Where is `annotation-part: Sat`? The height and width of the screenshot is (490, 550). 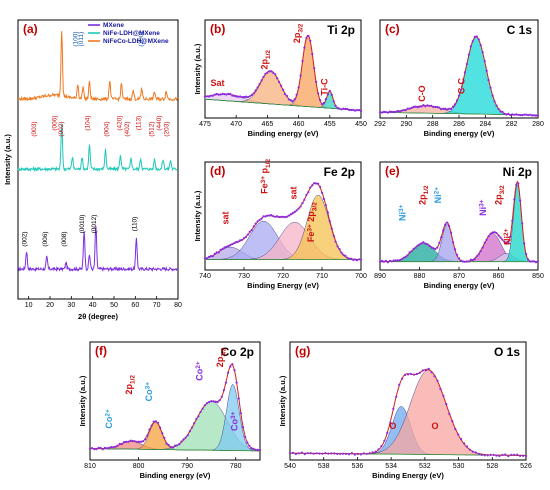
annotation-part: Sat is located at coordinates (217, 83).